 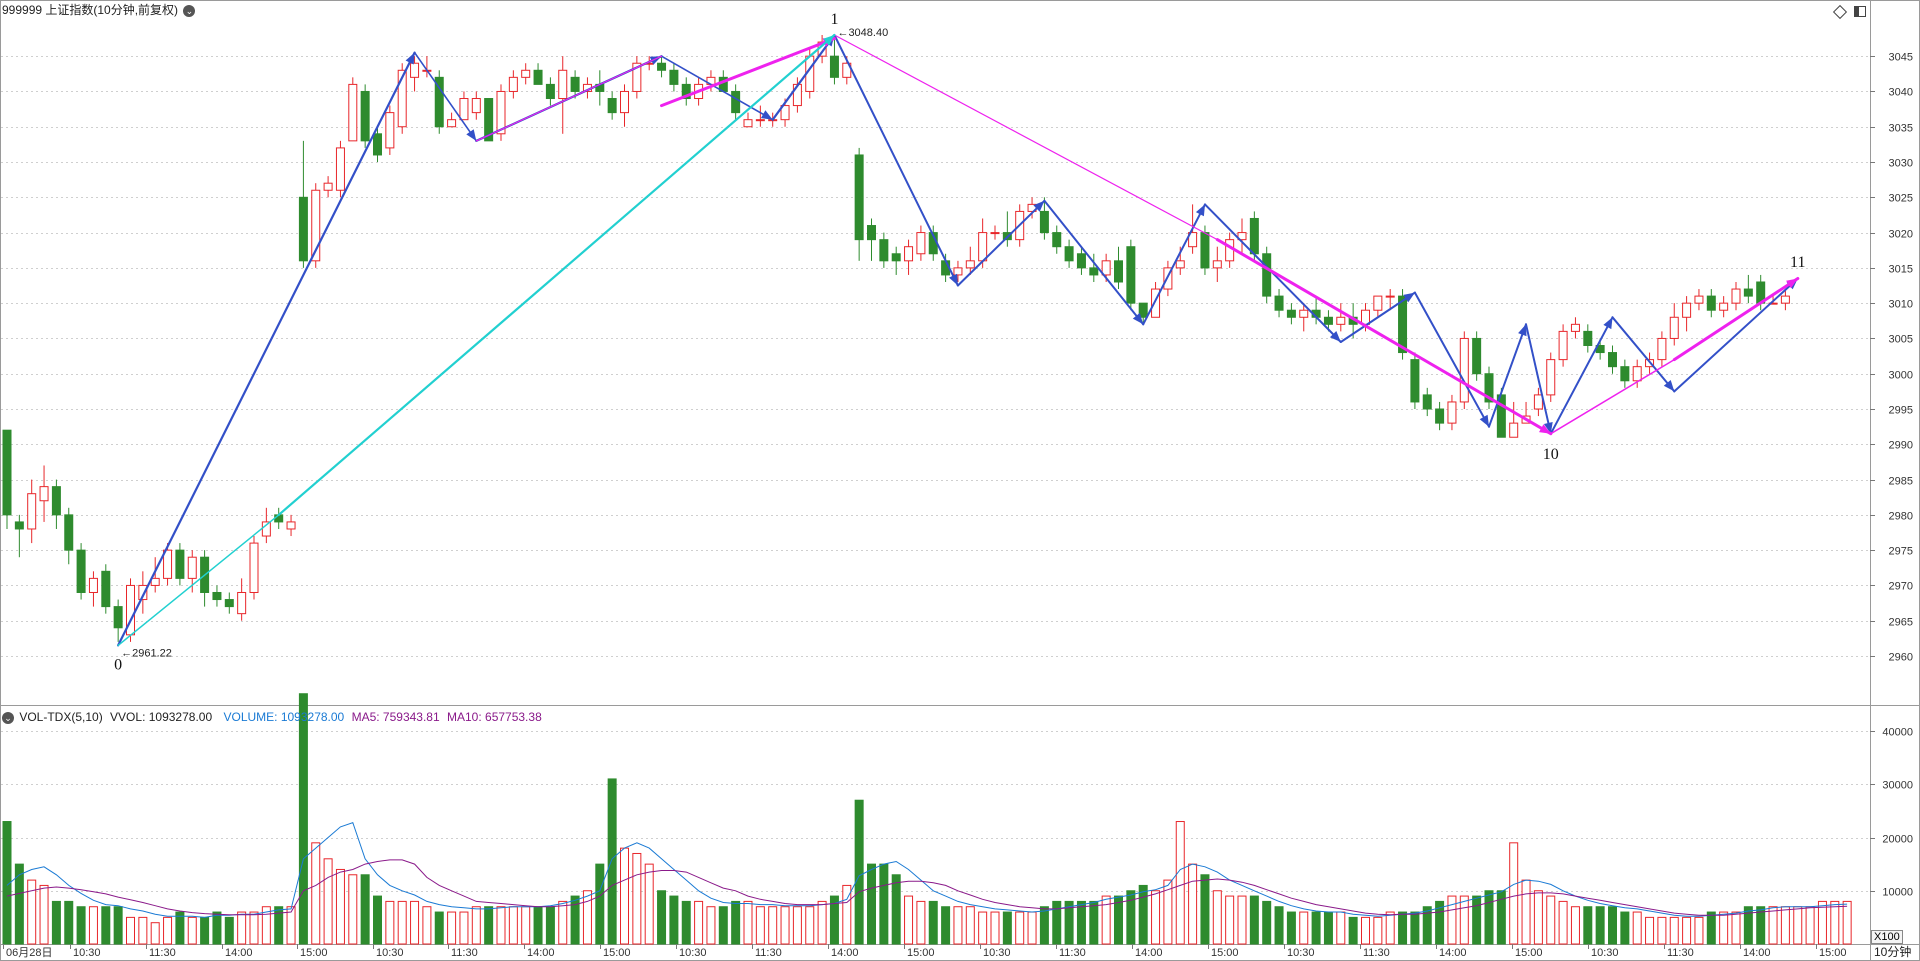 I want to click on wave-label-1: 1, so click(x=834, y=19).